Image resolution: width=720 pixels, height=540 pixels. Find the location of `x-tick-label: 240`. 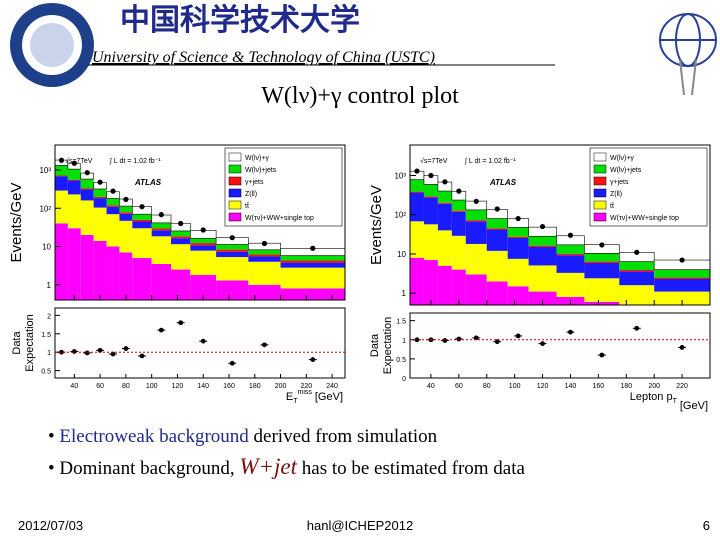

x-tick-label: 240 is located at coordinates (332, 386).